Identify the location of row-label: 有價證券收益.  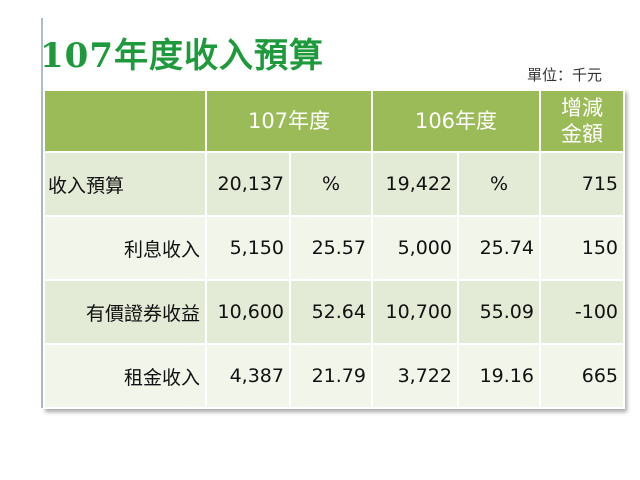
(125, 312).